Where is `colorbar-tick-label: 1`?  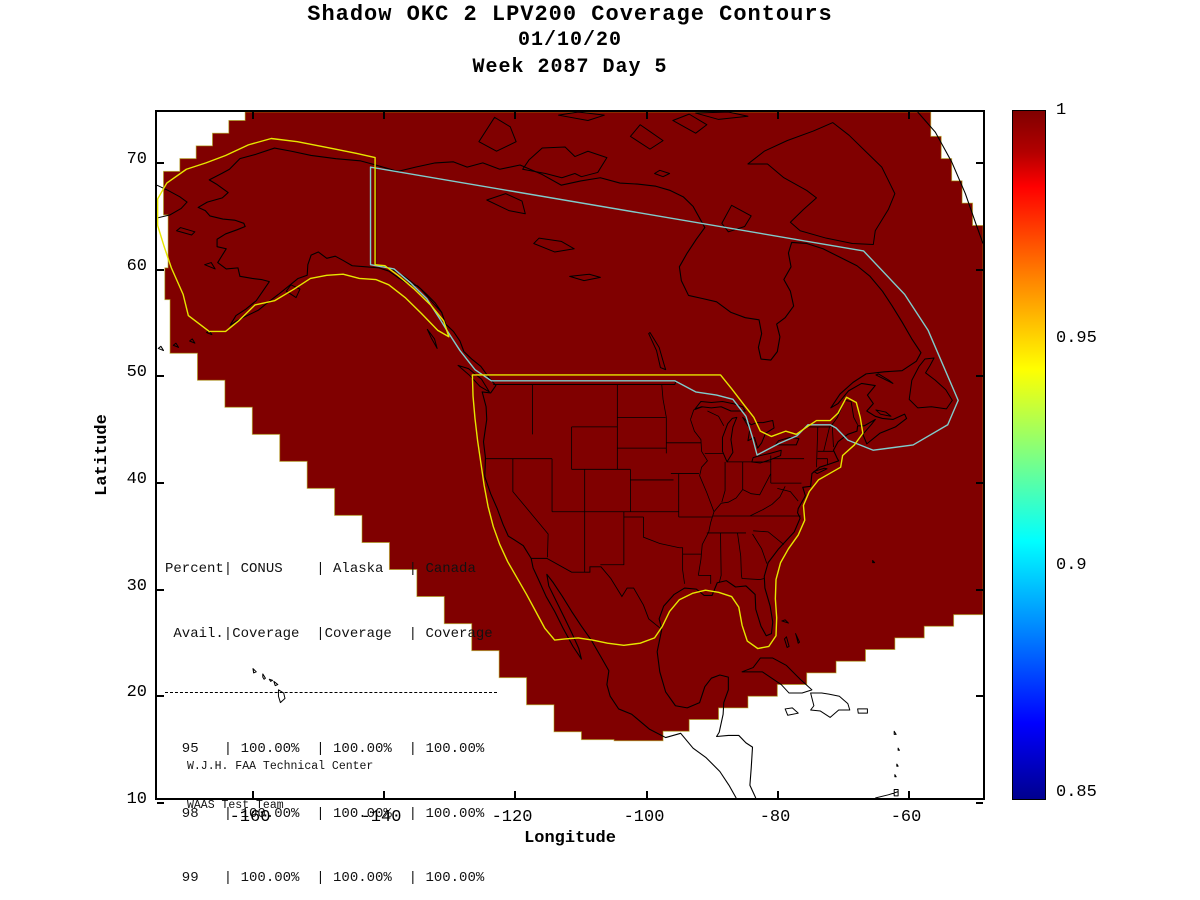
colorbar-tick-label: 1 is located at coordinates (1061, 110).